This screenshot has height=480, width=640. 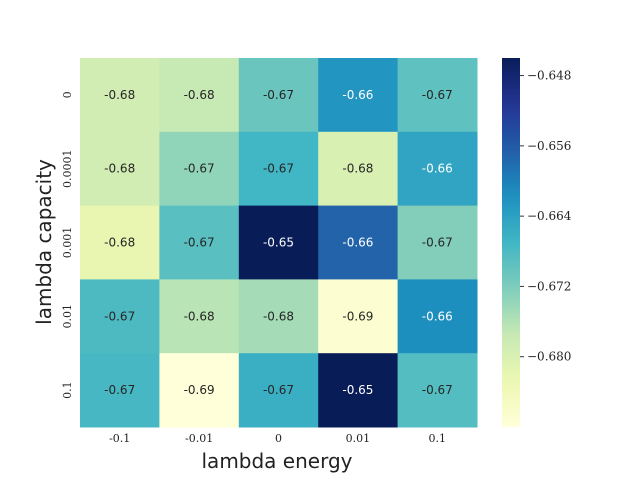 I want to click on y-tick-label: 0.001, so click(x=67, y=243).